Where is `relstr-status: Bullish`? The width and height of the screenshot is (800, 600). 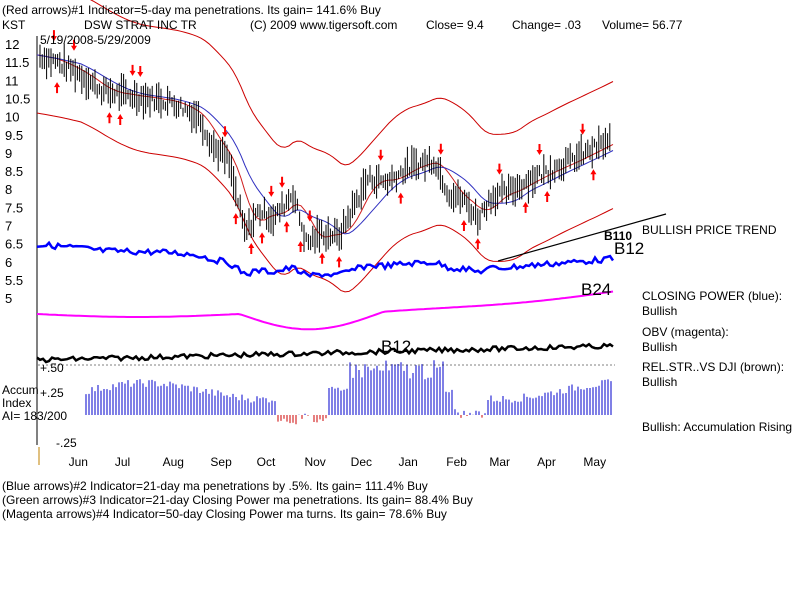 relstr-status: Bullish is located at coordinates (660, 382).